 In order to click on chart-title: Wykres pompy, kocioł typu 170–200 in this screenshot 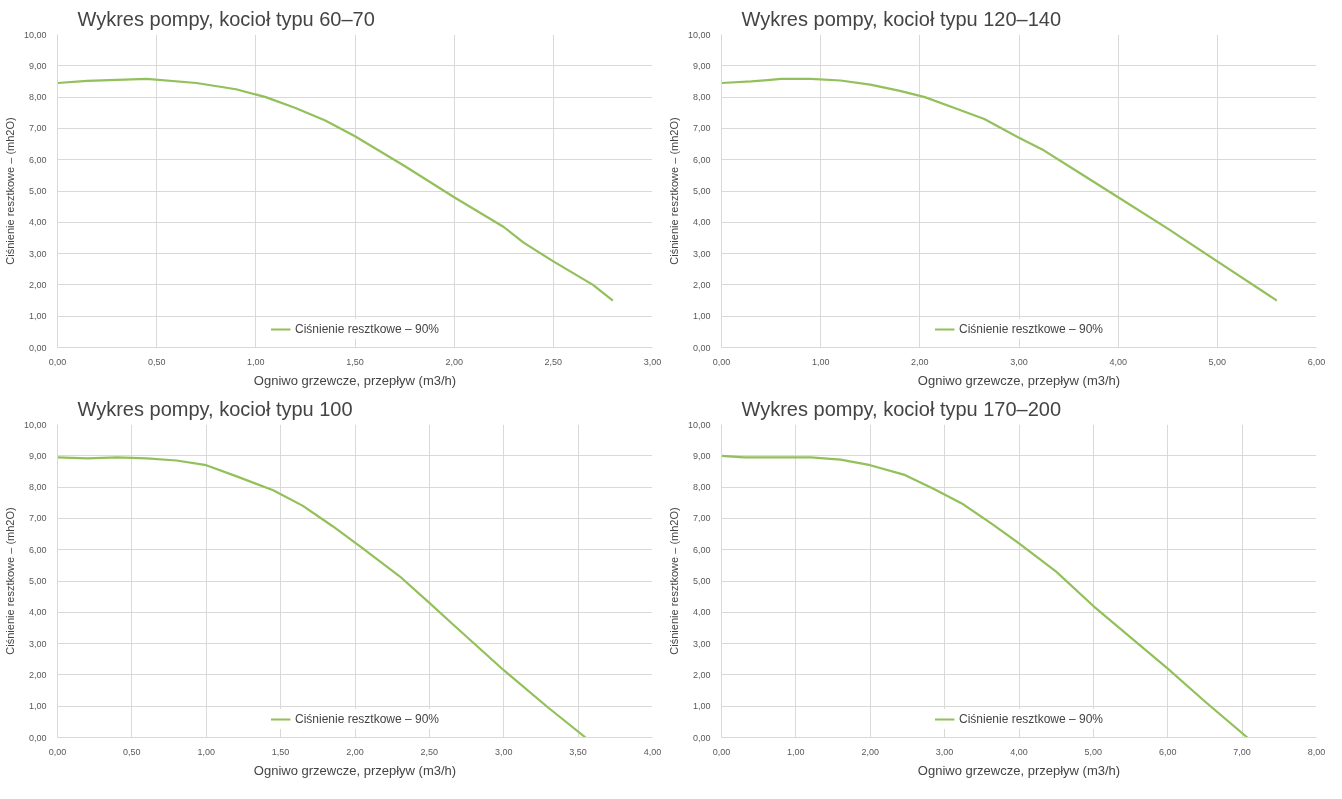, I will do `click(901, 408)`.